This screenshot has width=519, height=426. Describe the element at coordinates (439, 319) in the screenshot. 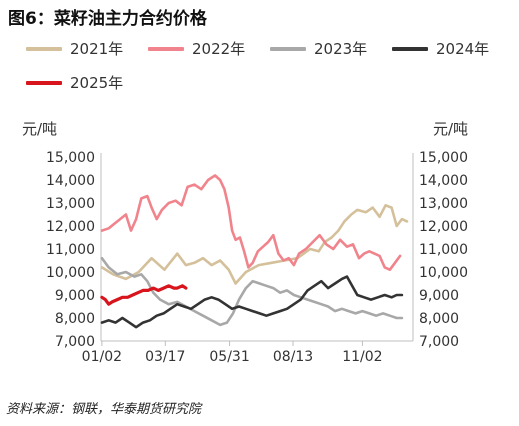

I see `y-tick-label-right: 8,000` at that location.